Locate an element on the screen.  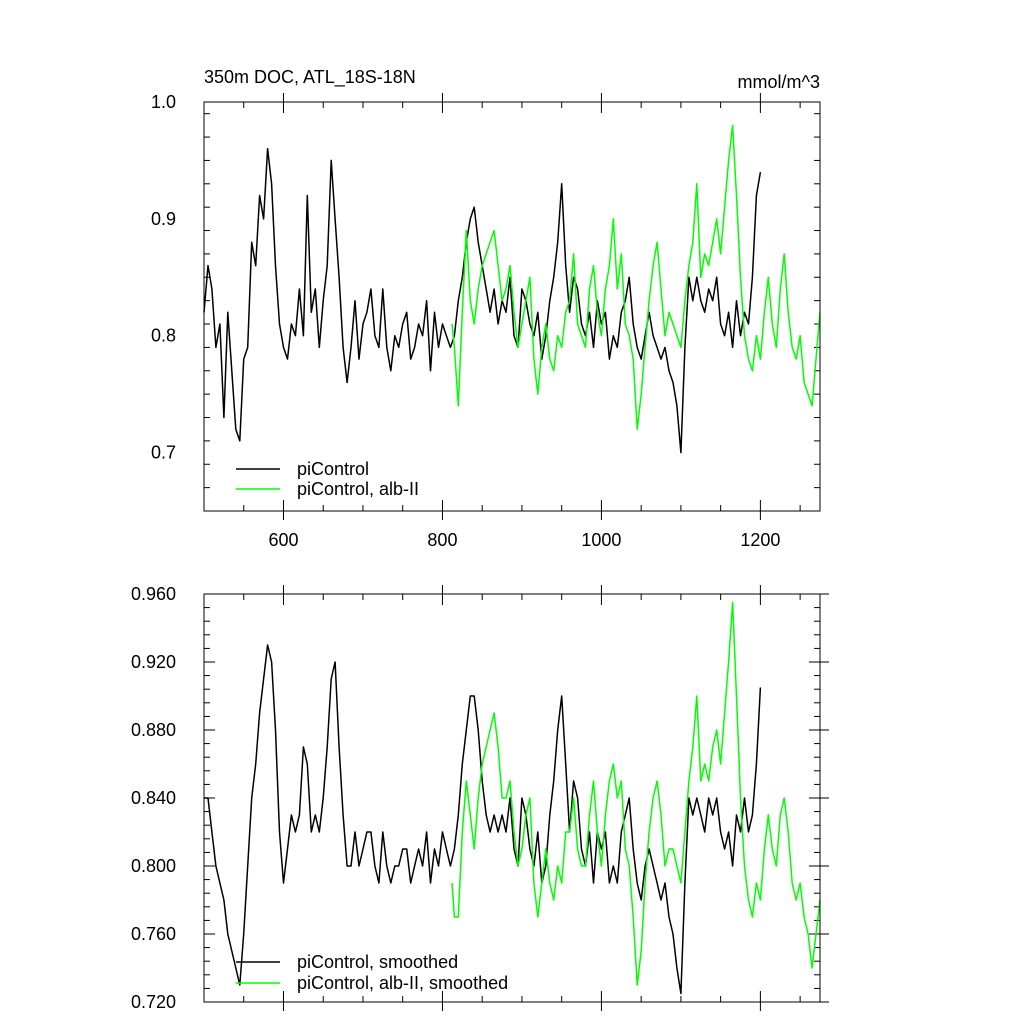
x-tick-label: 800 is located at coordinates (442, 540).